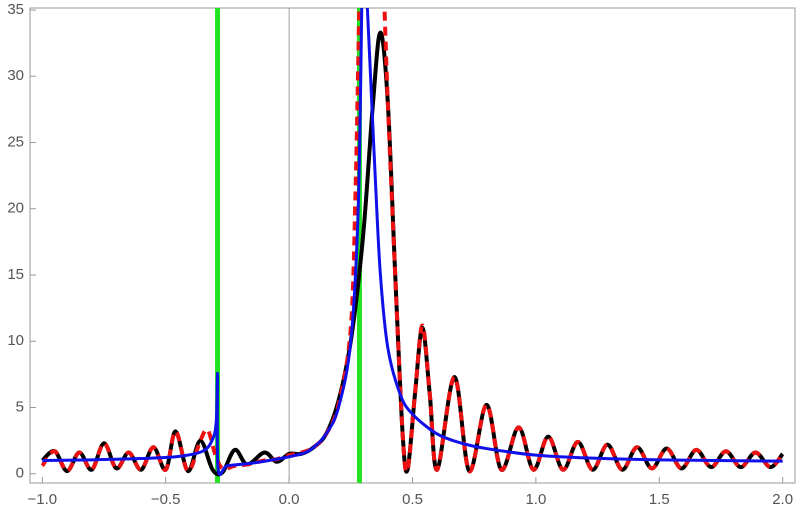 The height and width of the screenshot is (521, 800). I want to click on x-tick-label: −1.0, so click(43, 499).